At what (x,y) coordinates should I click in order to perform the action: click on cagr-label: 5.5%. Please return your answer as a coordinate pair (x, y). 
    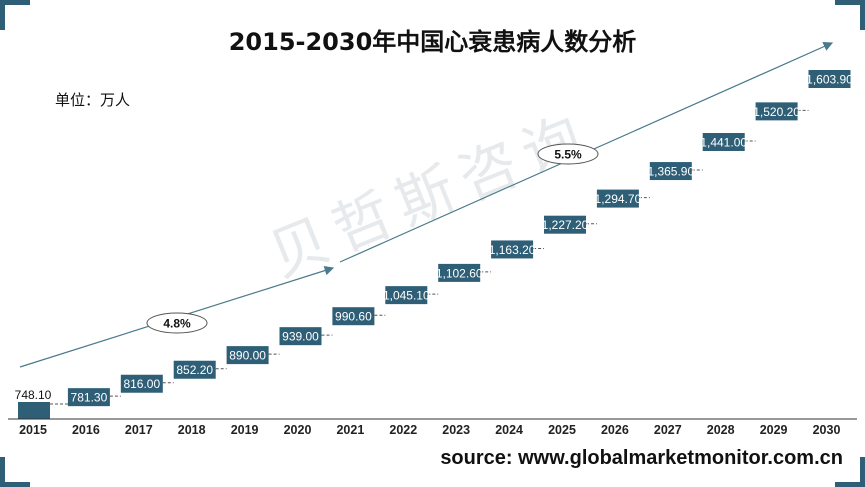
    Looking at the image, I should click on (568, 155).